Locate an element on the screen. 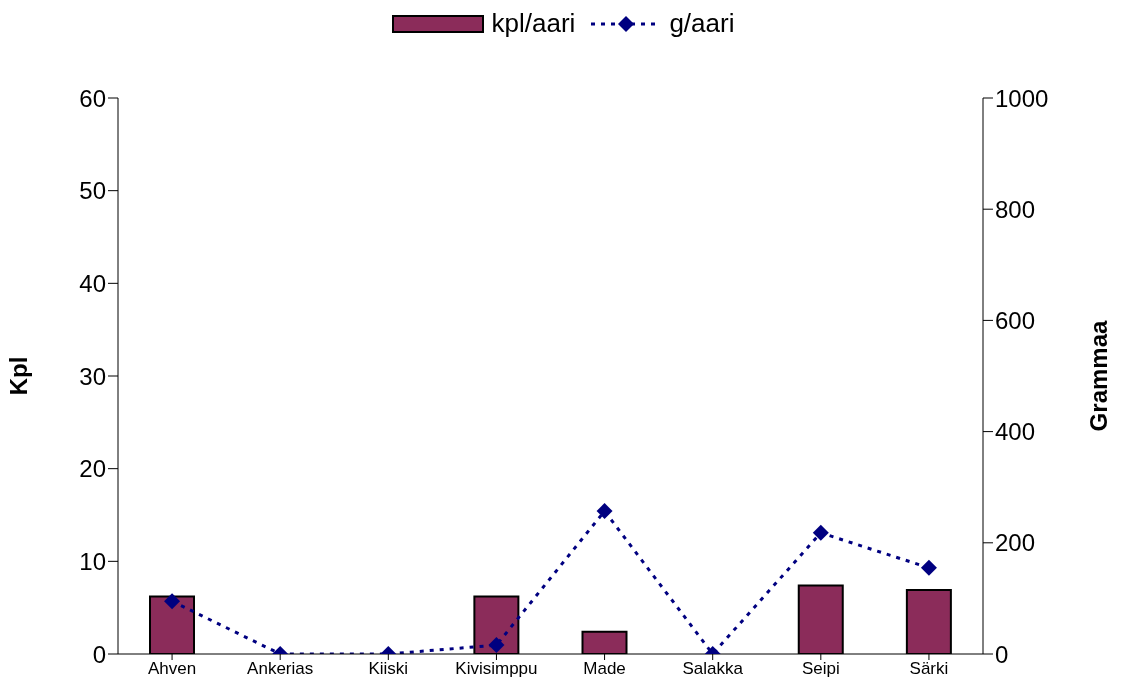  y-tick-label: 50 is located at coordinates (92, 191).